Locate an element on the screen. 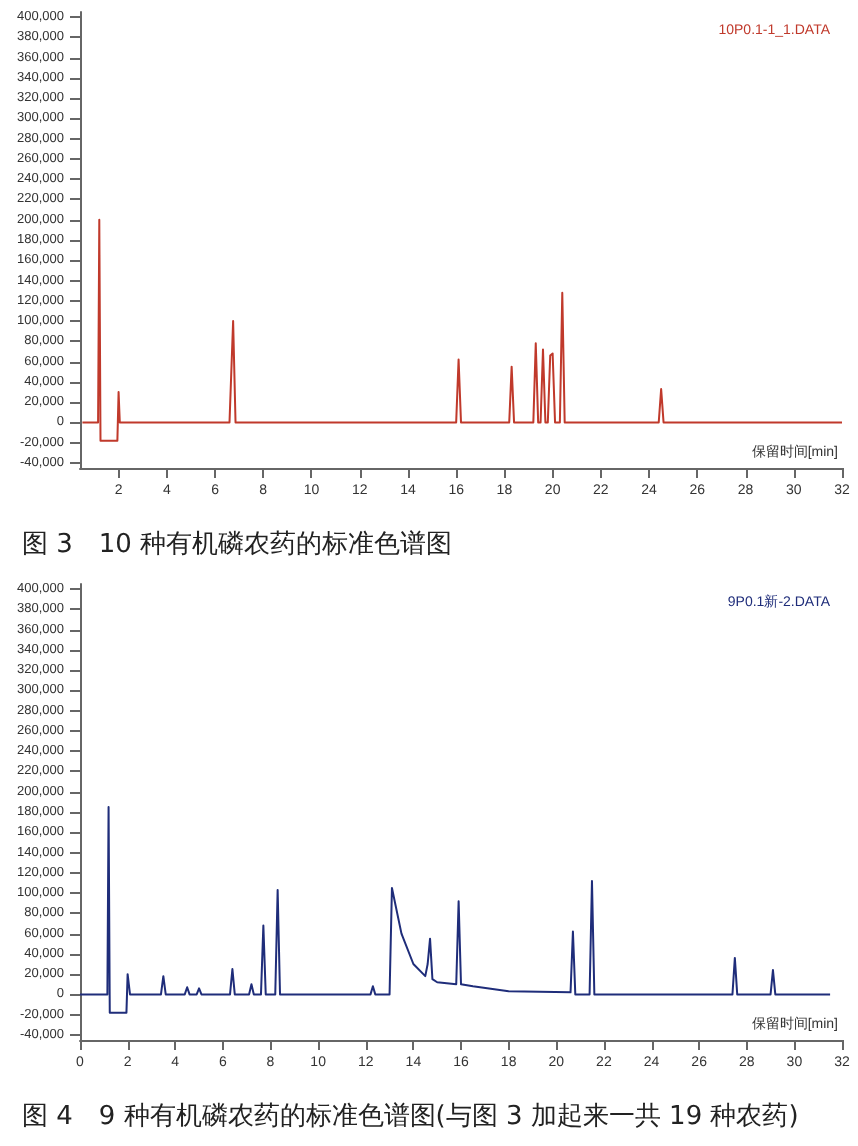 The width and height of the screenshot is (858, 1146). text: 图 4 9 种有机磷农药的标准色谱图(与图 3 加起来一共 19 种农药) is located at coordinates (410, 1117).